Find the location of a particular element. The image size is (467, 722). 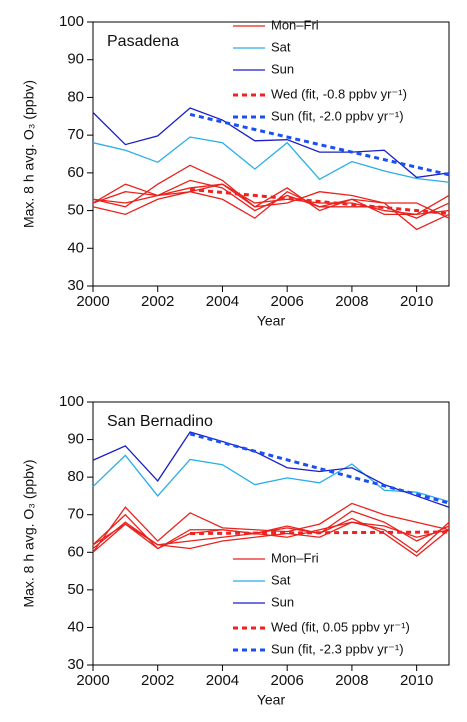

legend-label: Sun (fit, -2.0 ppbv yr⁻¹) is located at coordinates (337, 115).